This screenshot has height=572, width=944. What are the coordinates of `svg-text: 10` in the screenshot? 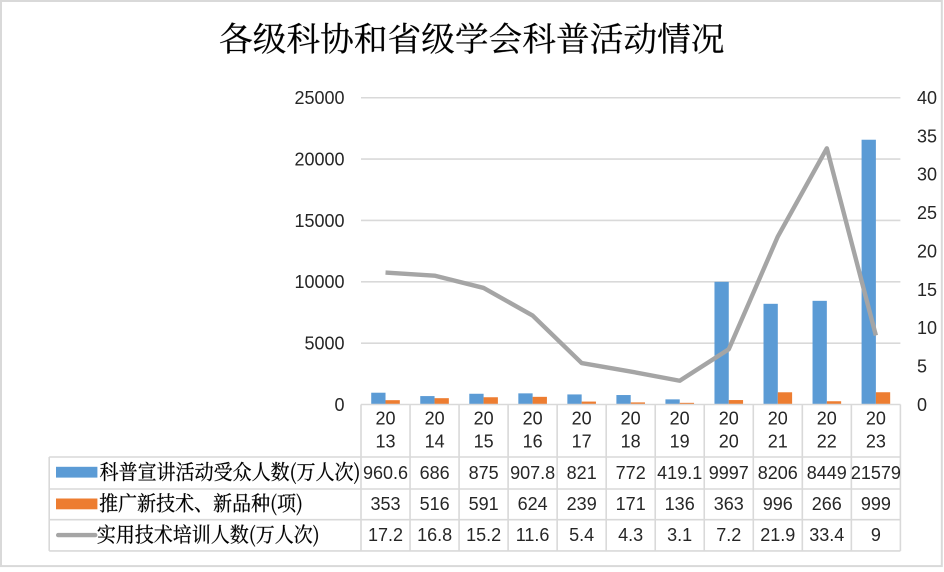 It's located at (927, 328).